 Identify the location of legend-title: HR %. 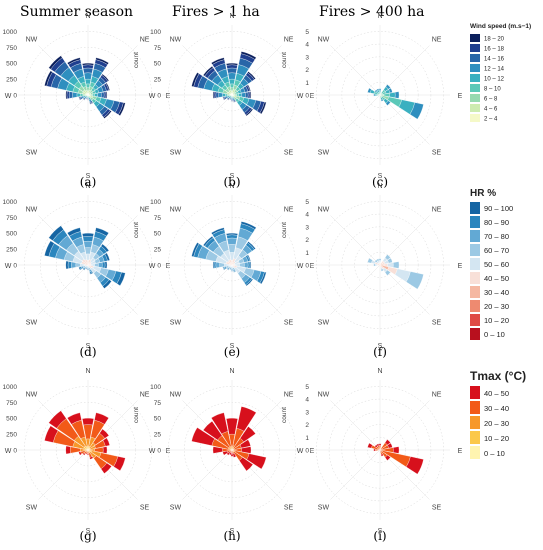
(483, 193).